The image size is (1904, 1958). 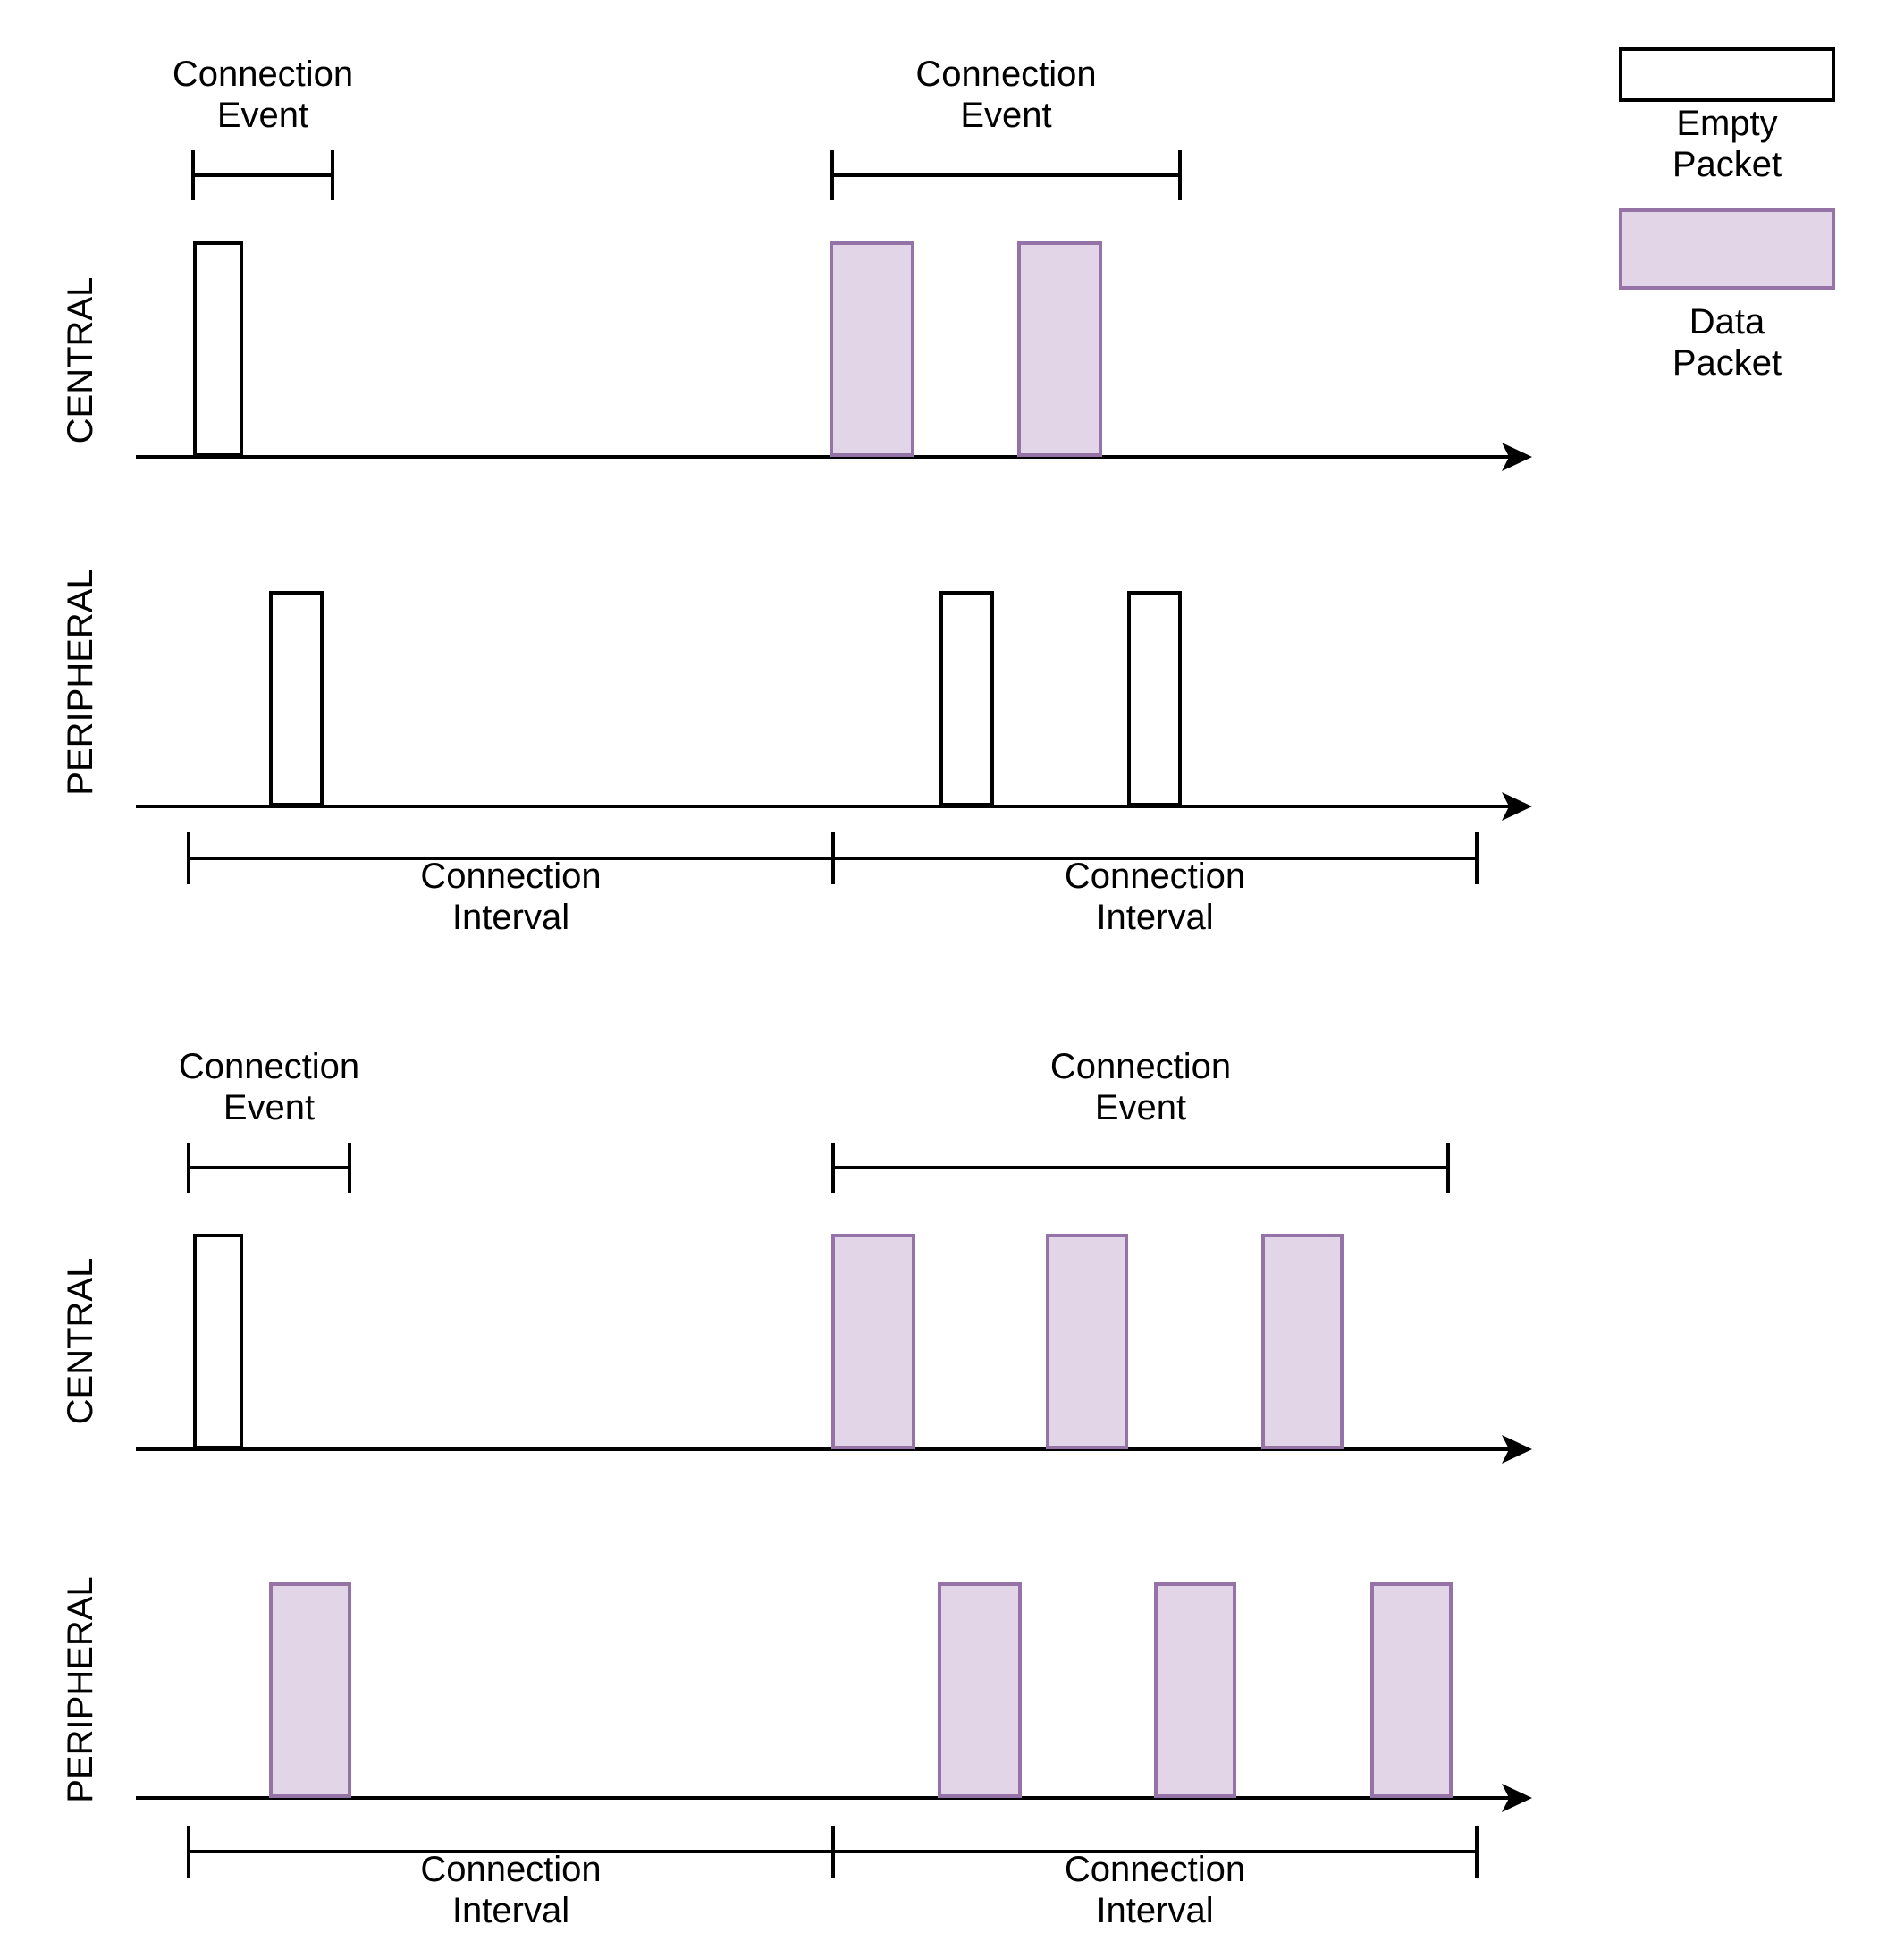 I want to click on legend: Empty Packet Data Packet, so click(x=1727, y=215).